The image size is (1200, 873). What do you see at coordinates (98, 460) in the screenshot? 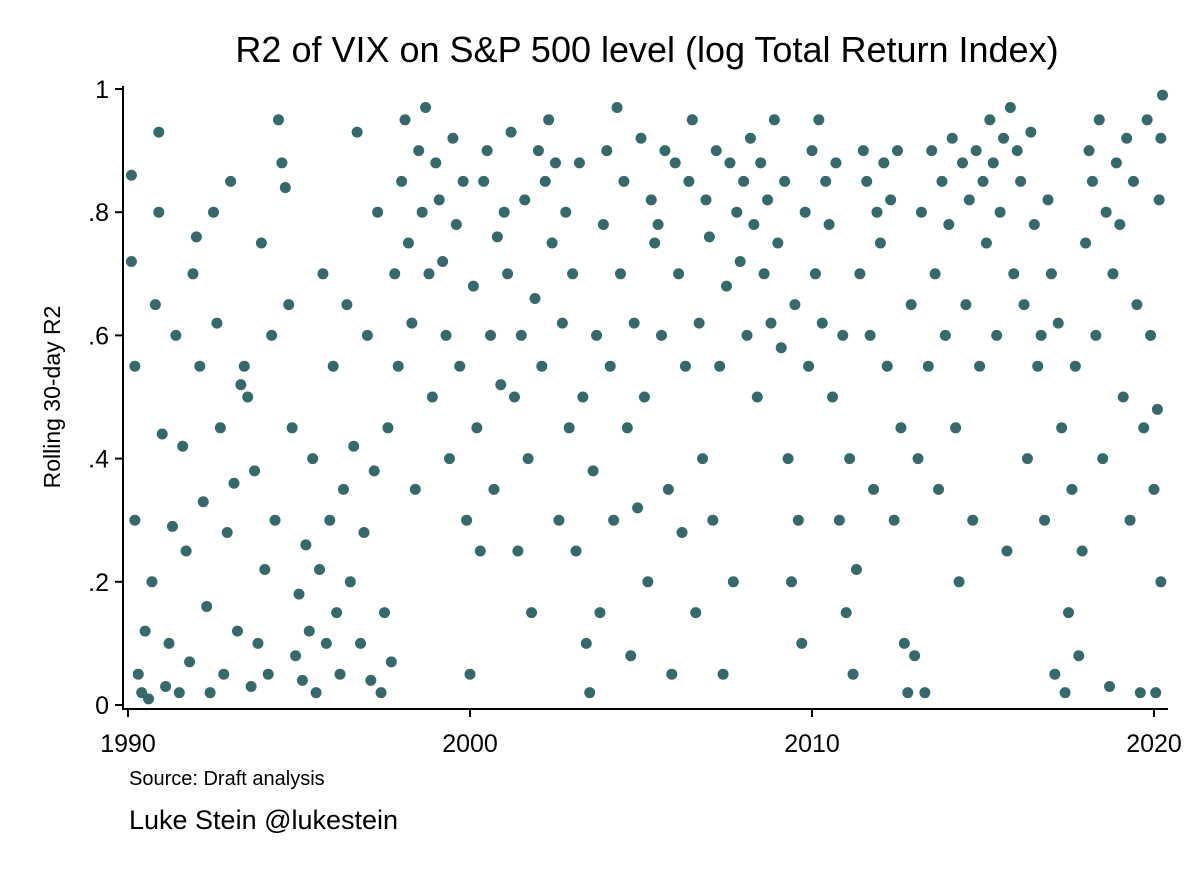
I see `y-tick-label: .4` at bounding box center [98, 460].